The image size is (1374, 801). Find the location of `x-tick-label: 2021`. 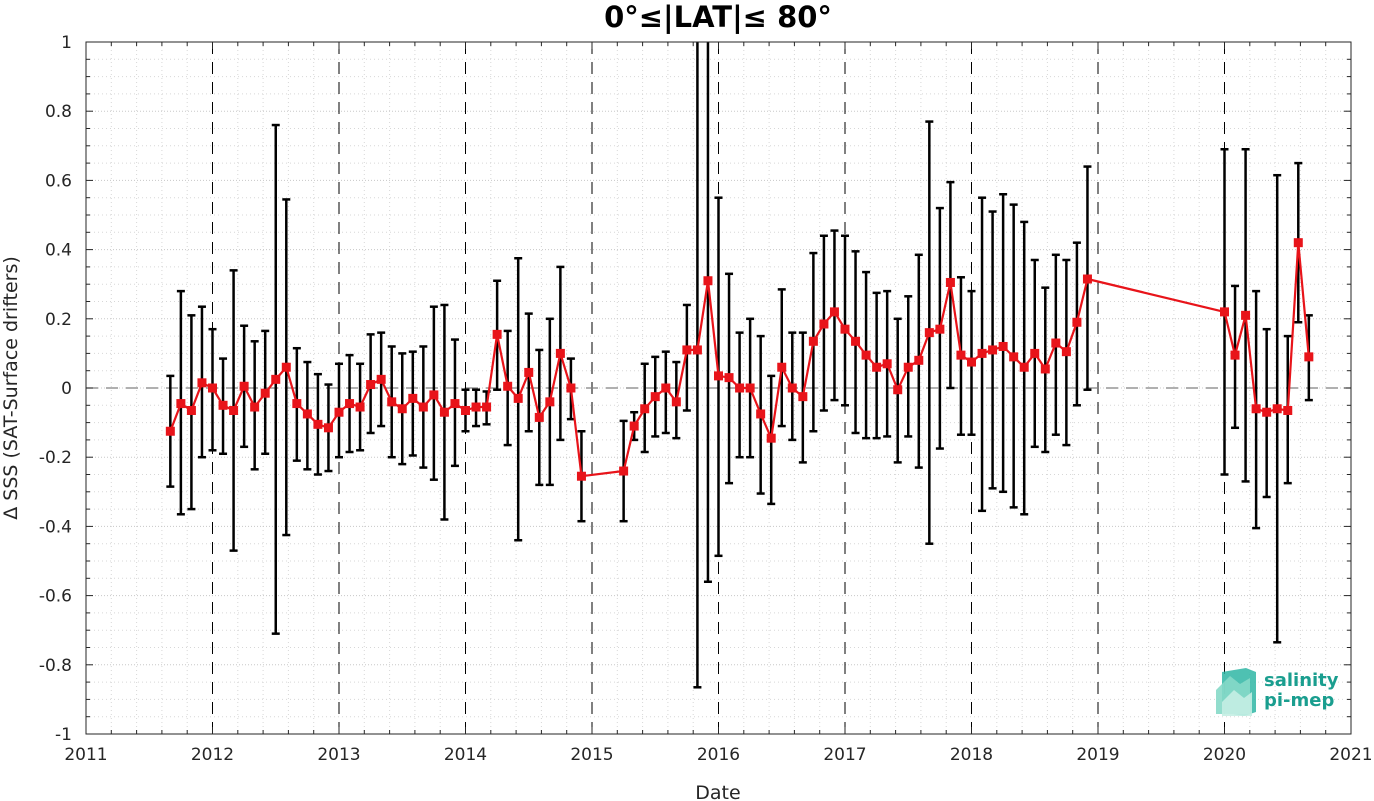

x-tick-label: 2021 is located at coordinates (1350, 755).